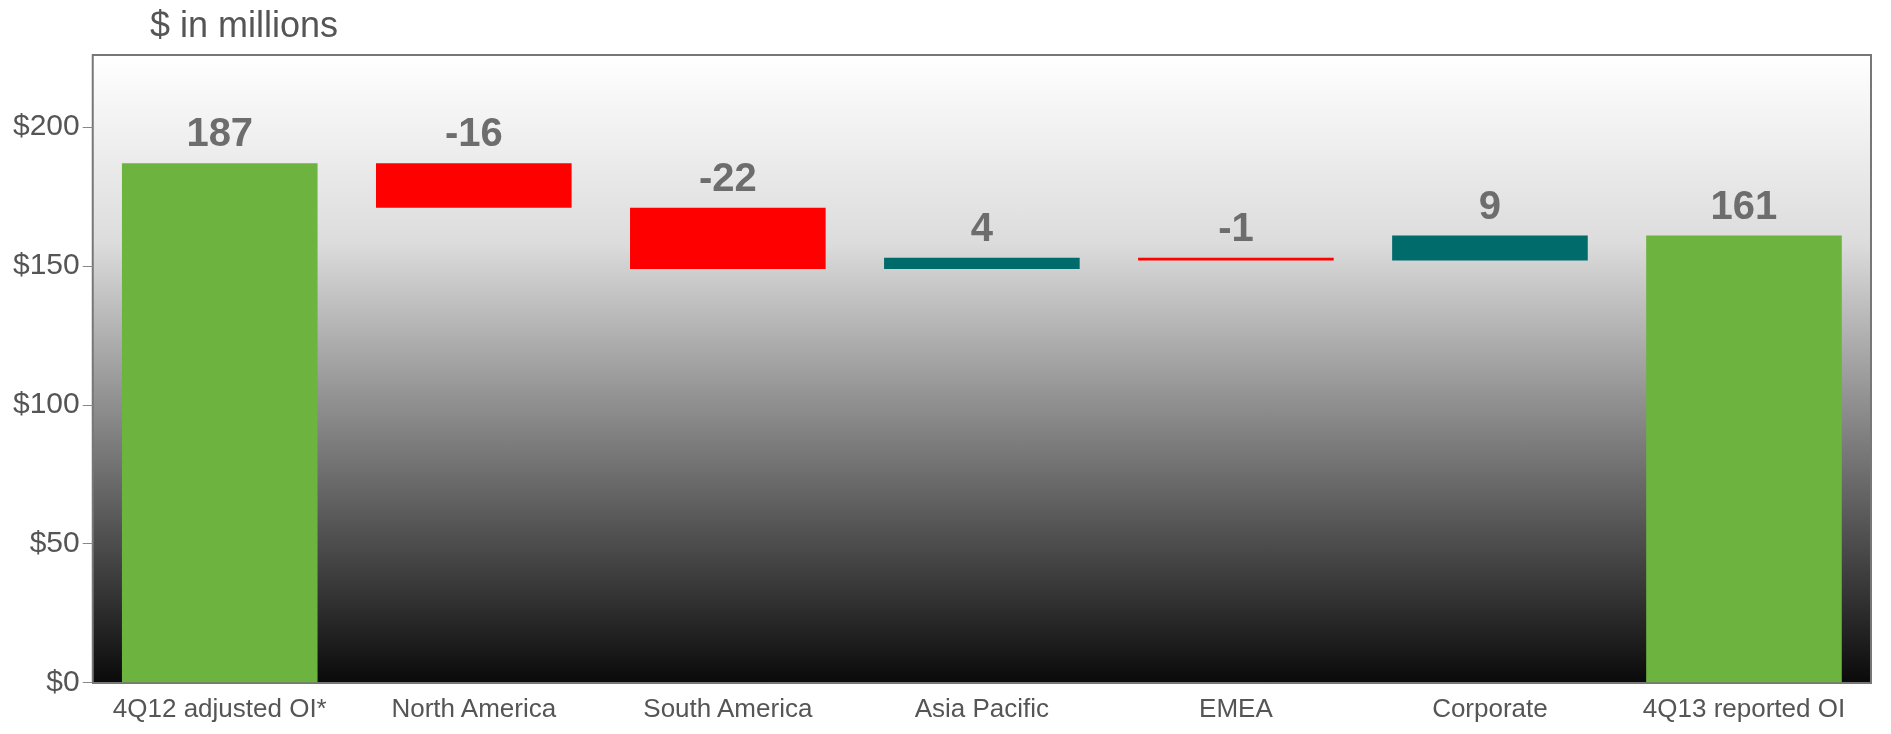  Describe the element at coordinates (244, 25) in the screenshot. I see `y-axis-title: $ in millions` at that location.